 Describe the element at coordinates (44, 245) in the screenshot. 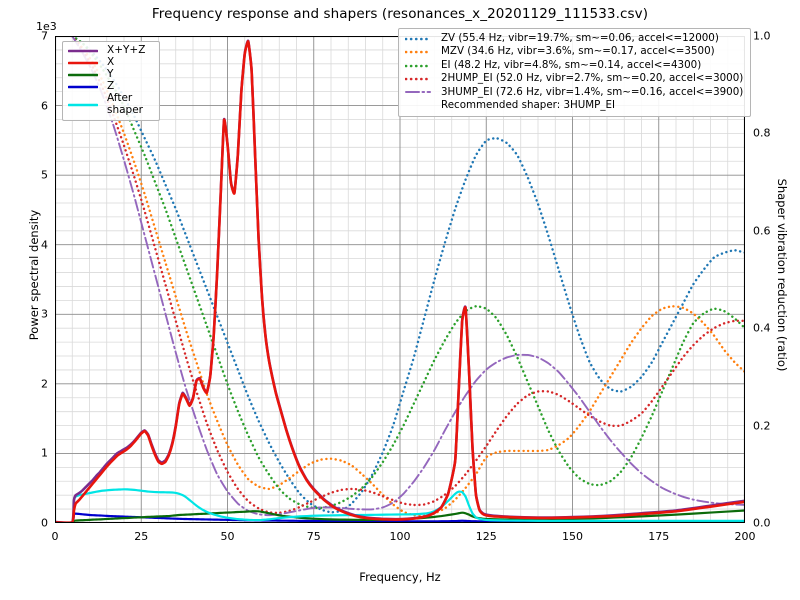

I see `y-tick-label: 4` at that location.